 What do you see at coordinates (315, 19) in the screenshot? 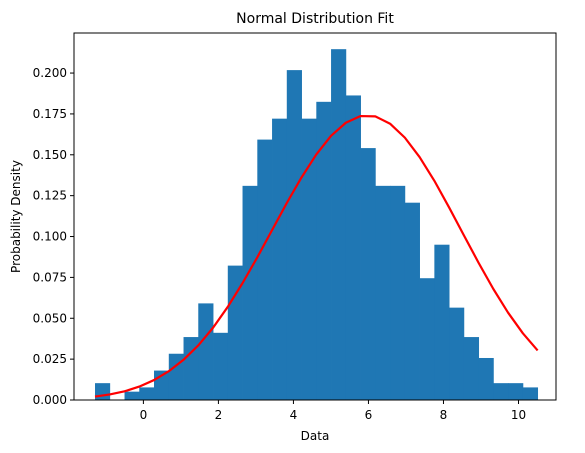
I see `chart-title: Normal Distribution Fit` at bounding box center [315, 19].